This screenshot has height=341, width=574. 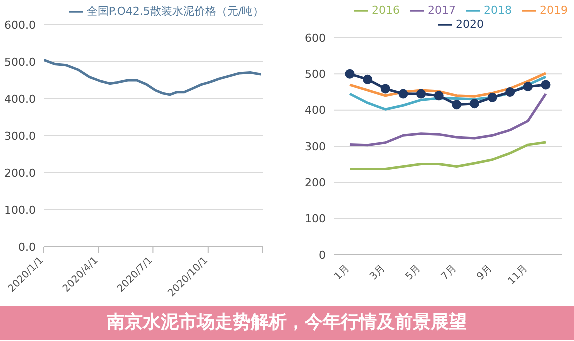 What do you see at coordinates (20, 210) in the screenshot?
I see `y-tick-label: 100.0` at bounding box center [20, 210].